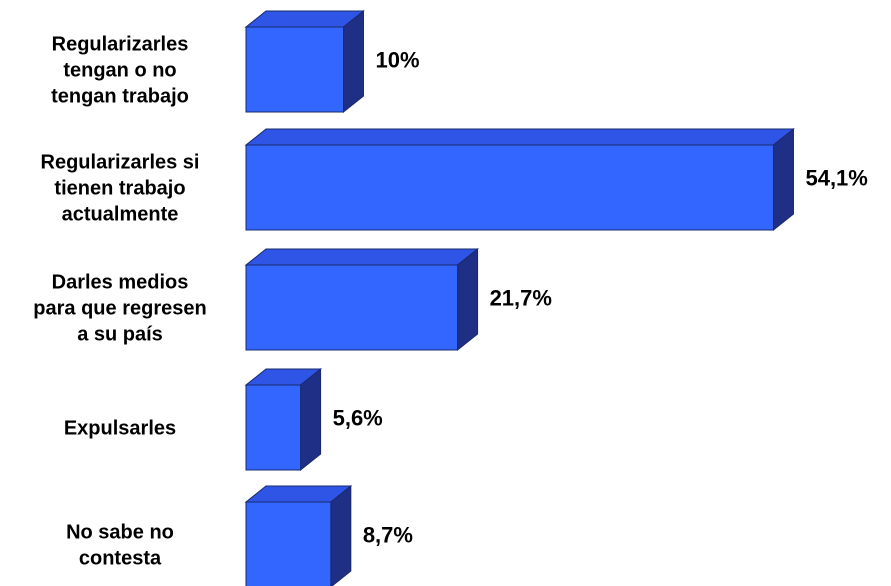 The image size is (891, 586). I want to click on category-label-line: Regularizarles si, so click(120, 163).